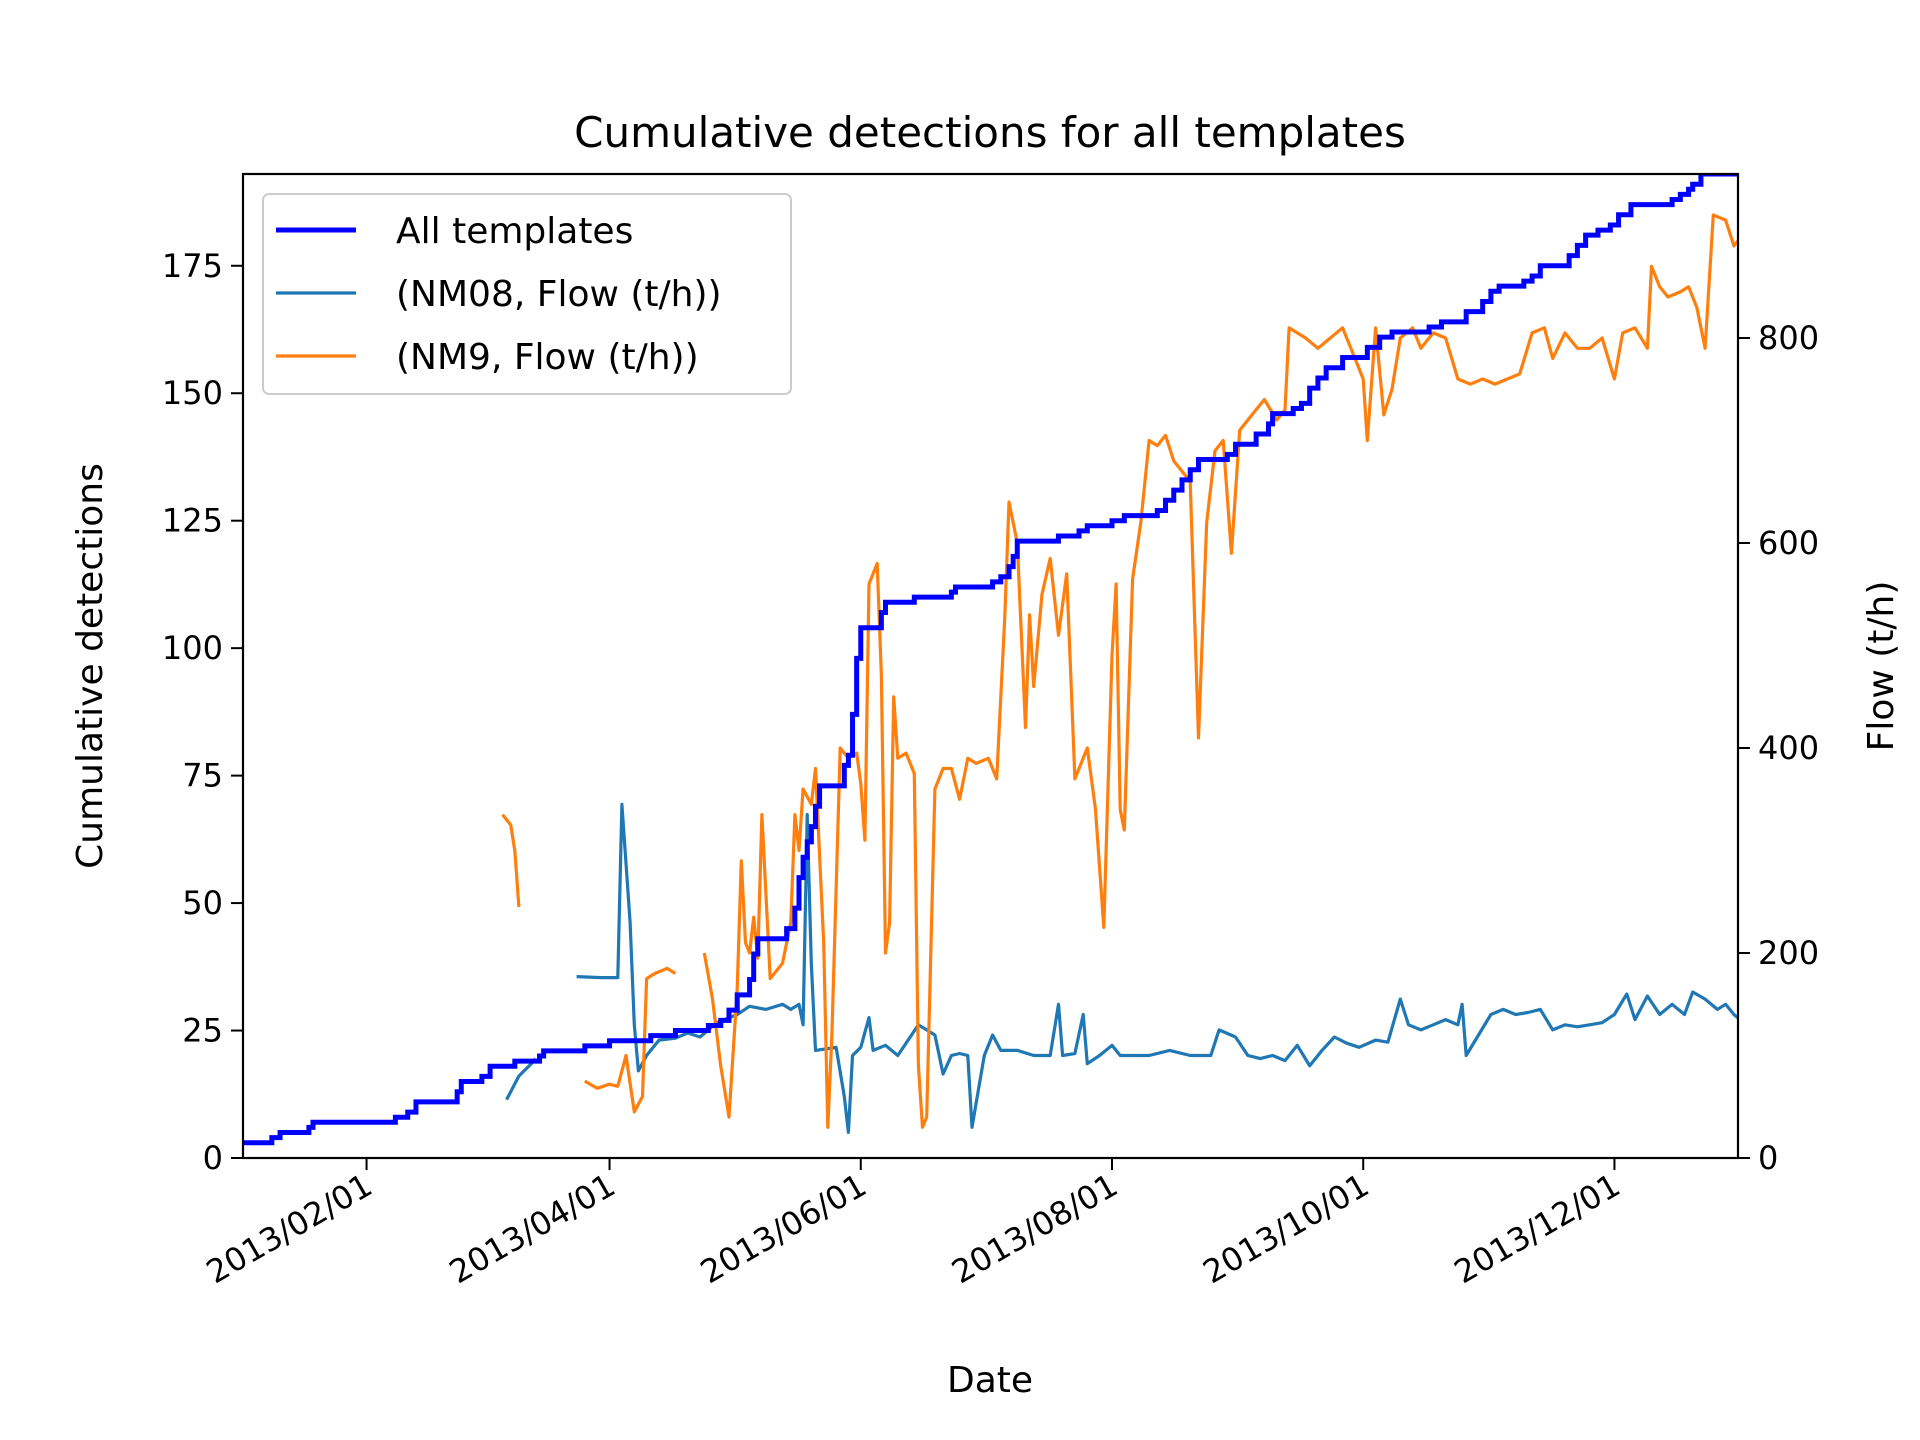 The image size is (1920, 1440). What do you see at coordinates (1788, 338) in the screenshot?
I see `y2-tick-label: 800` at bounding box center [1788, 338].